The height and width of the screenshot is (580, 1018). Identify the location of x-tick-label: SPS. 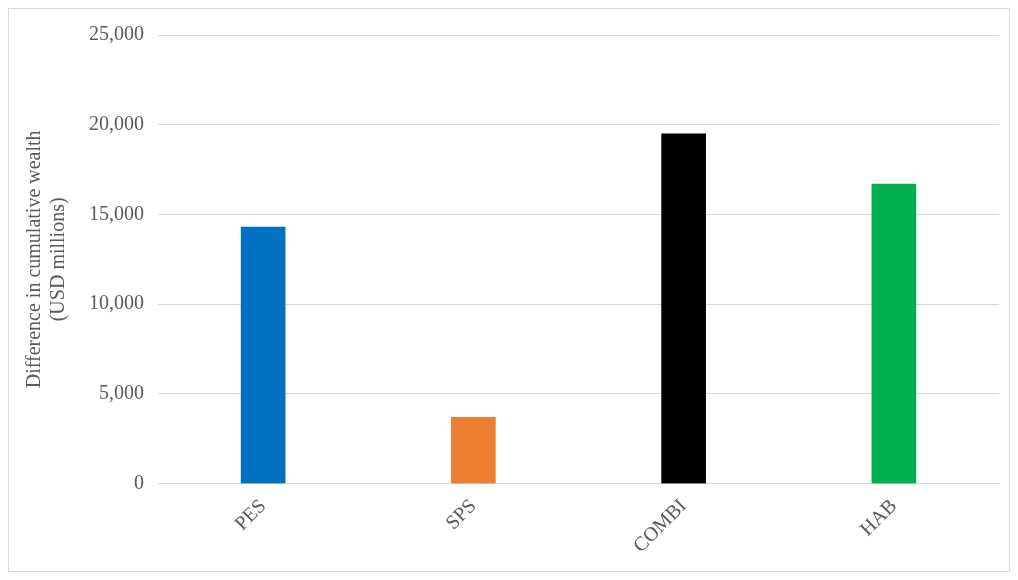
(460, 514).